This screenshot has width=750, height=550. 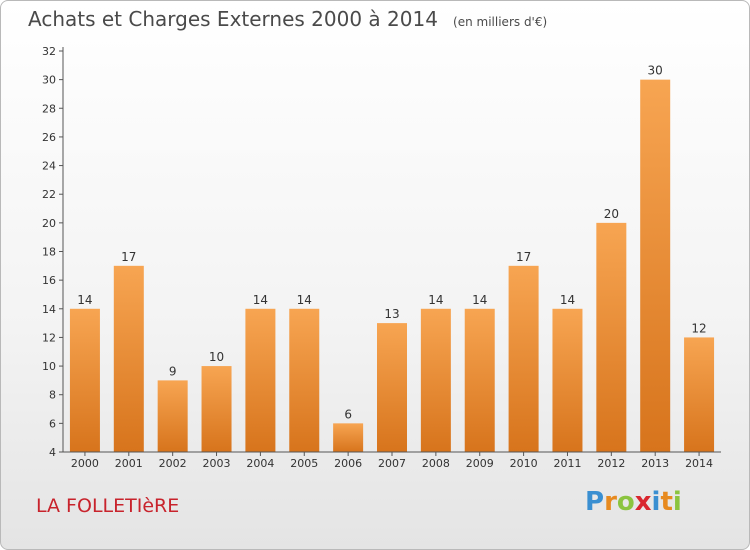 I want to click on data-label-2001: 17, so click(x=128, y=257).